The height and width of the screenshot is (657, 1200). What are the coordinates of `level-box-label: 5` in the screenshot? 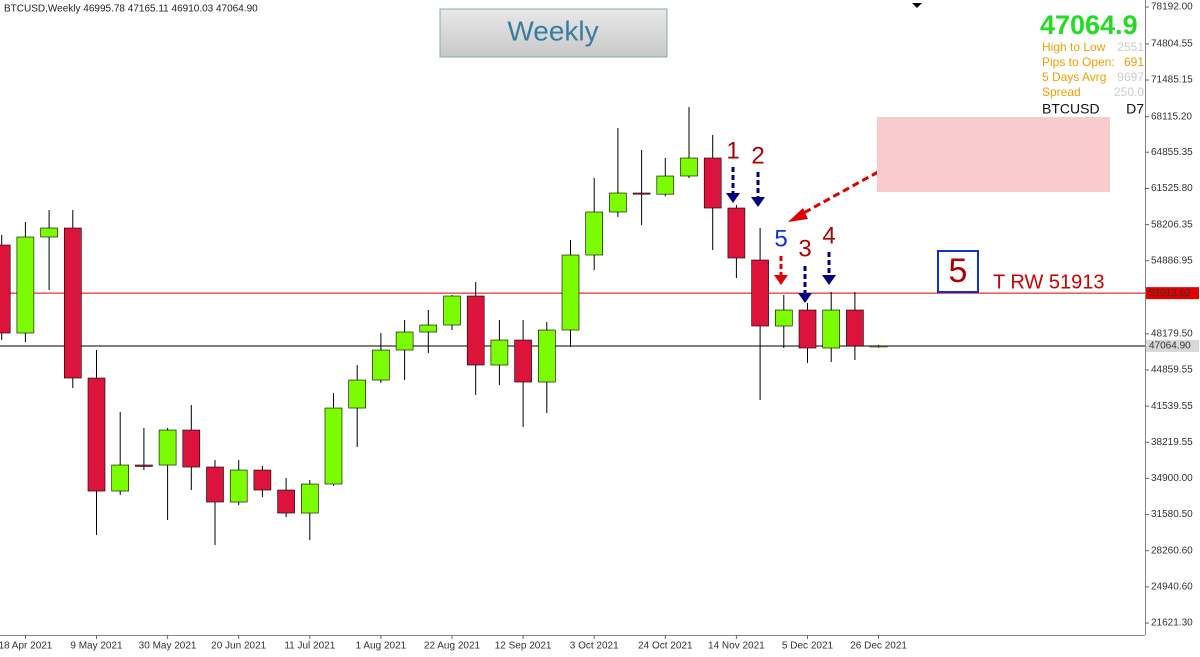 It's located at (958, 271).